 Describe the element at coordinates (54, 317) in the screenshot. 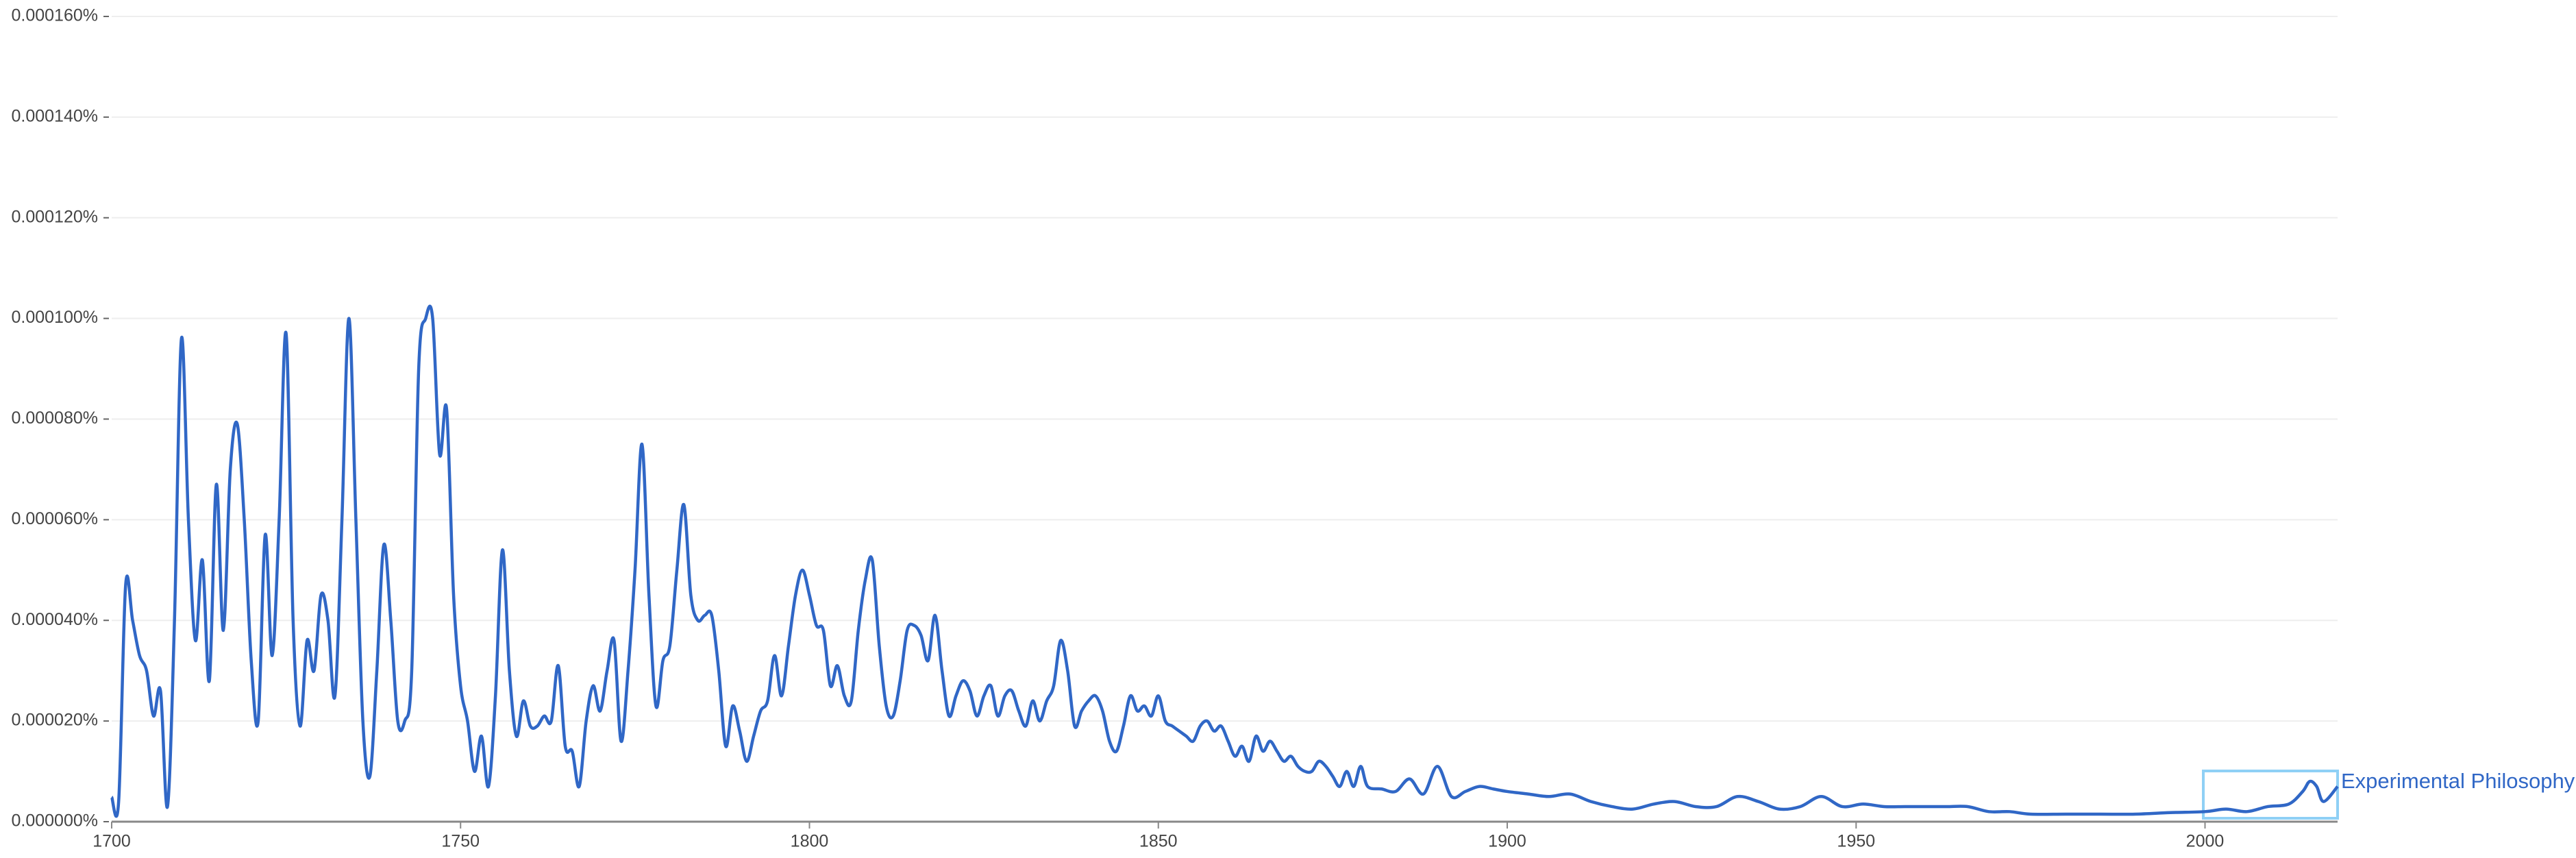

I see `y-tick-label: 0.000100%` at that location.